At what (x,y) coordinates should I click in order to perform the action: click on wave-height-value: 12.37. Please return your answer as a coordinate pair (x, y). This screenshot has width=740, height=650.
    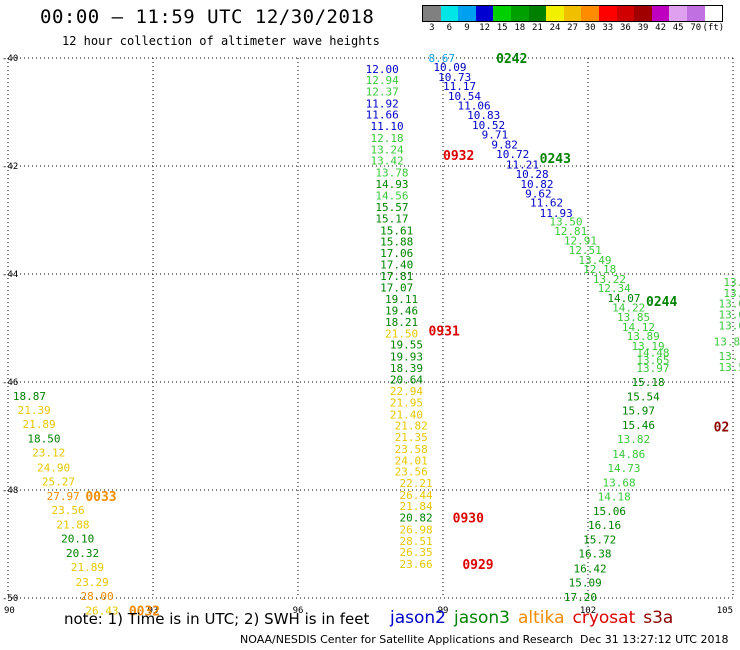
    Looking at the image, I should click on (382, 91).